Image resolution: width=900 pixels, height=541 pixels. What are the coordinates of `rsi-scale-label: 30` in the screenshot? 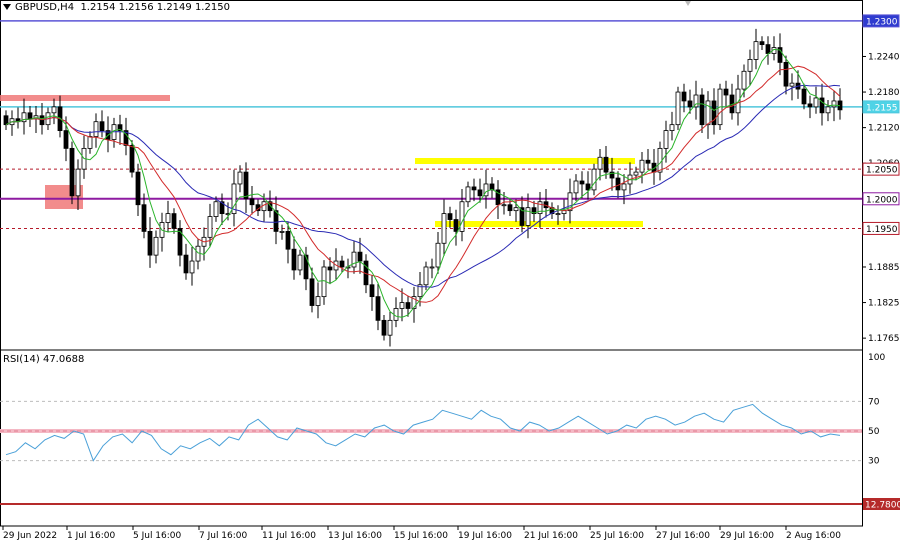 It's located at (874, 462).